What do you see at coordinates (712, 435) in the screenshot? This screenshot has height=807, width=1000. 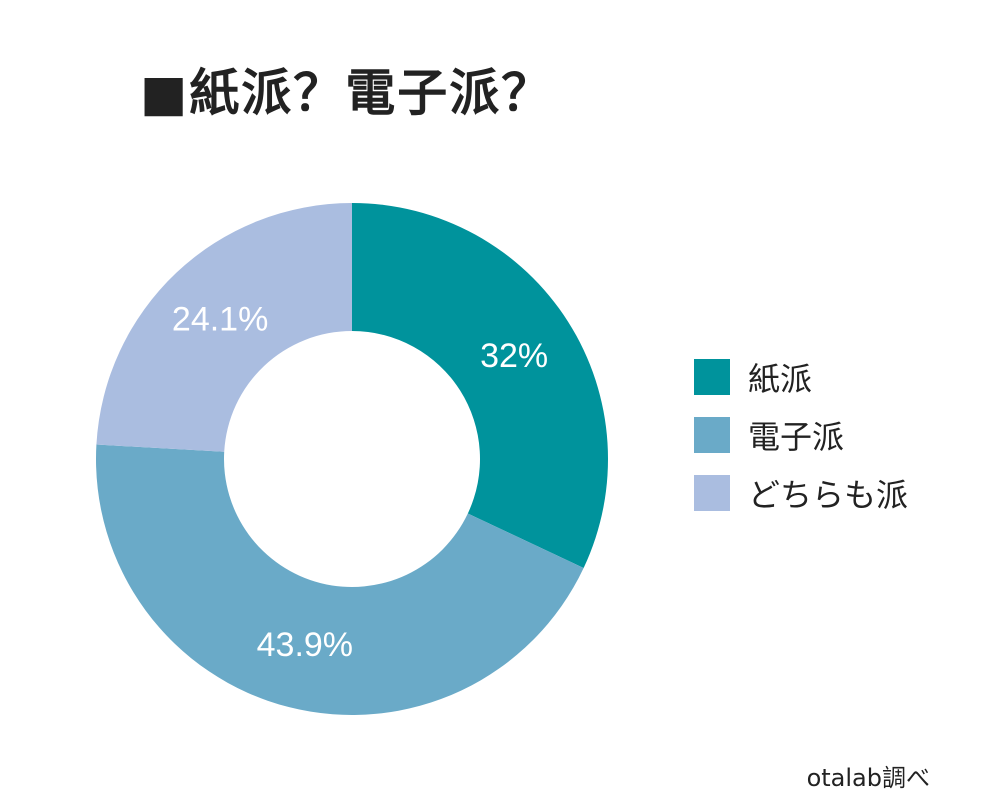 I see `legend-swatch-digital` at bounding box center [712, 435].